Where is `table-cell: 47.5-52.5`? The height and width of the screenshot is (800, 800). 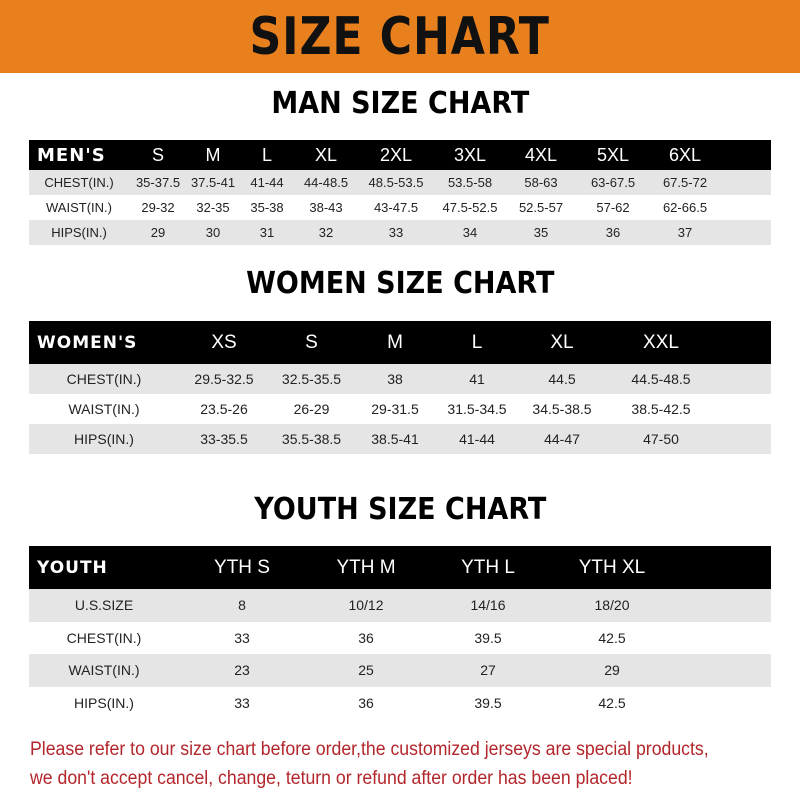 table-cell: 47.5-52.5 is located at coordinates (470, 207).